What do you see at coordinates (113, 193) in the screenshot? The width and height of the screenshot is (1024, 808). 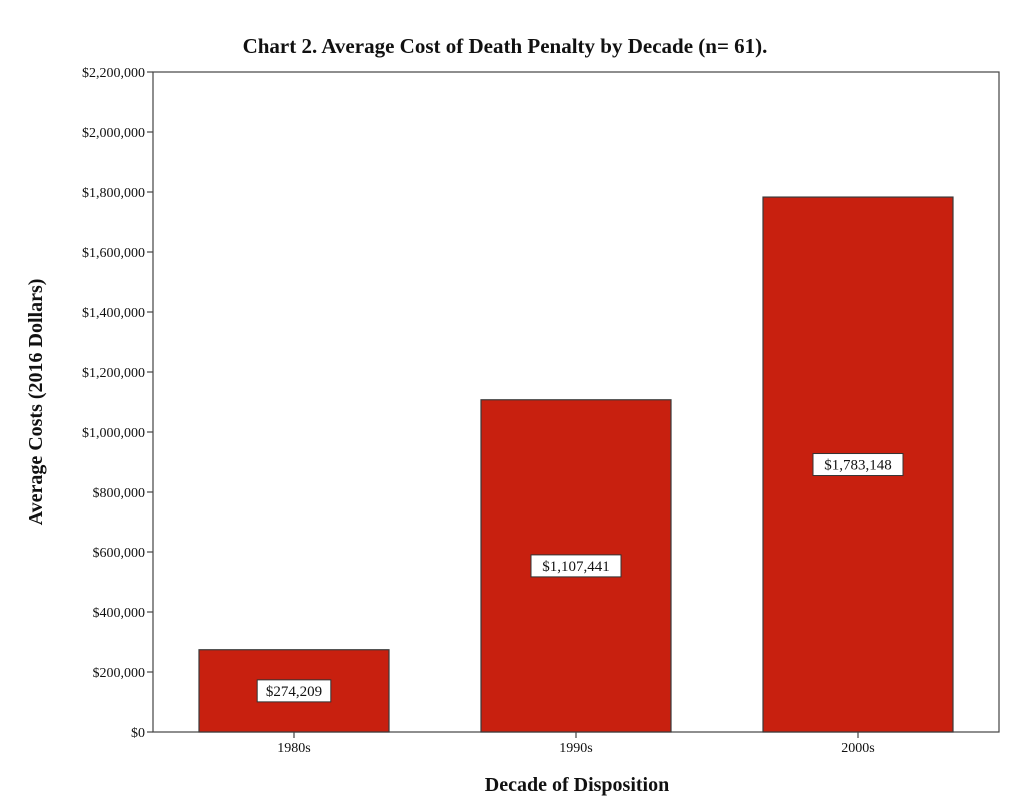 I see `y-tick-label: $1,800,000` at bounding box center [113, 193].